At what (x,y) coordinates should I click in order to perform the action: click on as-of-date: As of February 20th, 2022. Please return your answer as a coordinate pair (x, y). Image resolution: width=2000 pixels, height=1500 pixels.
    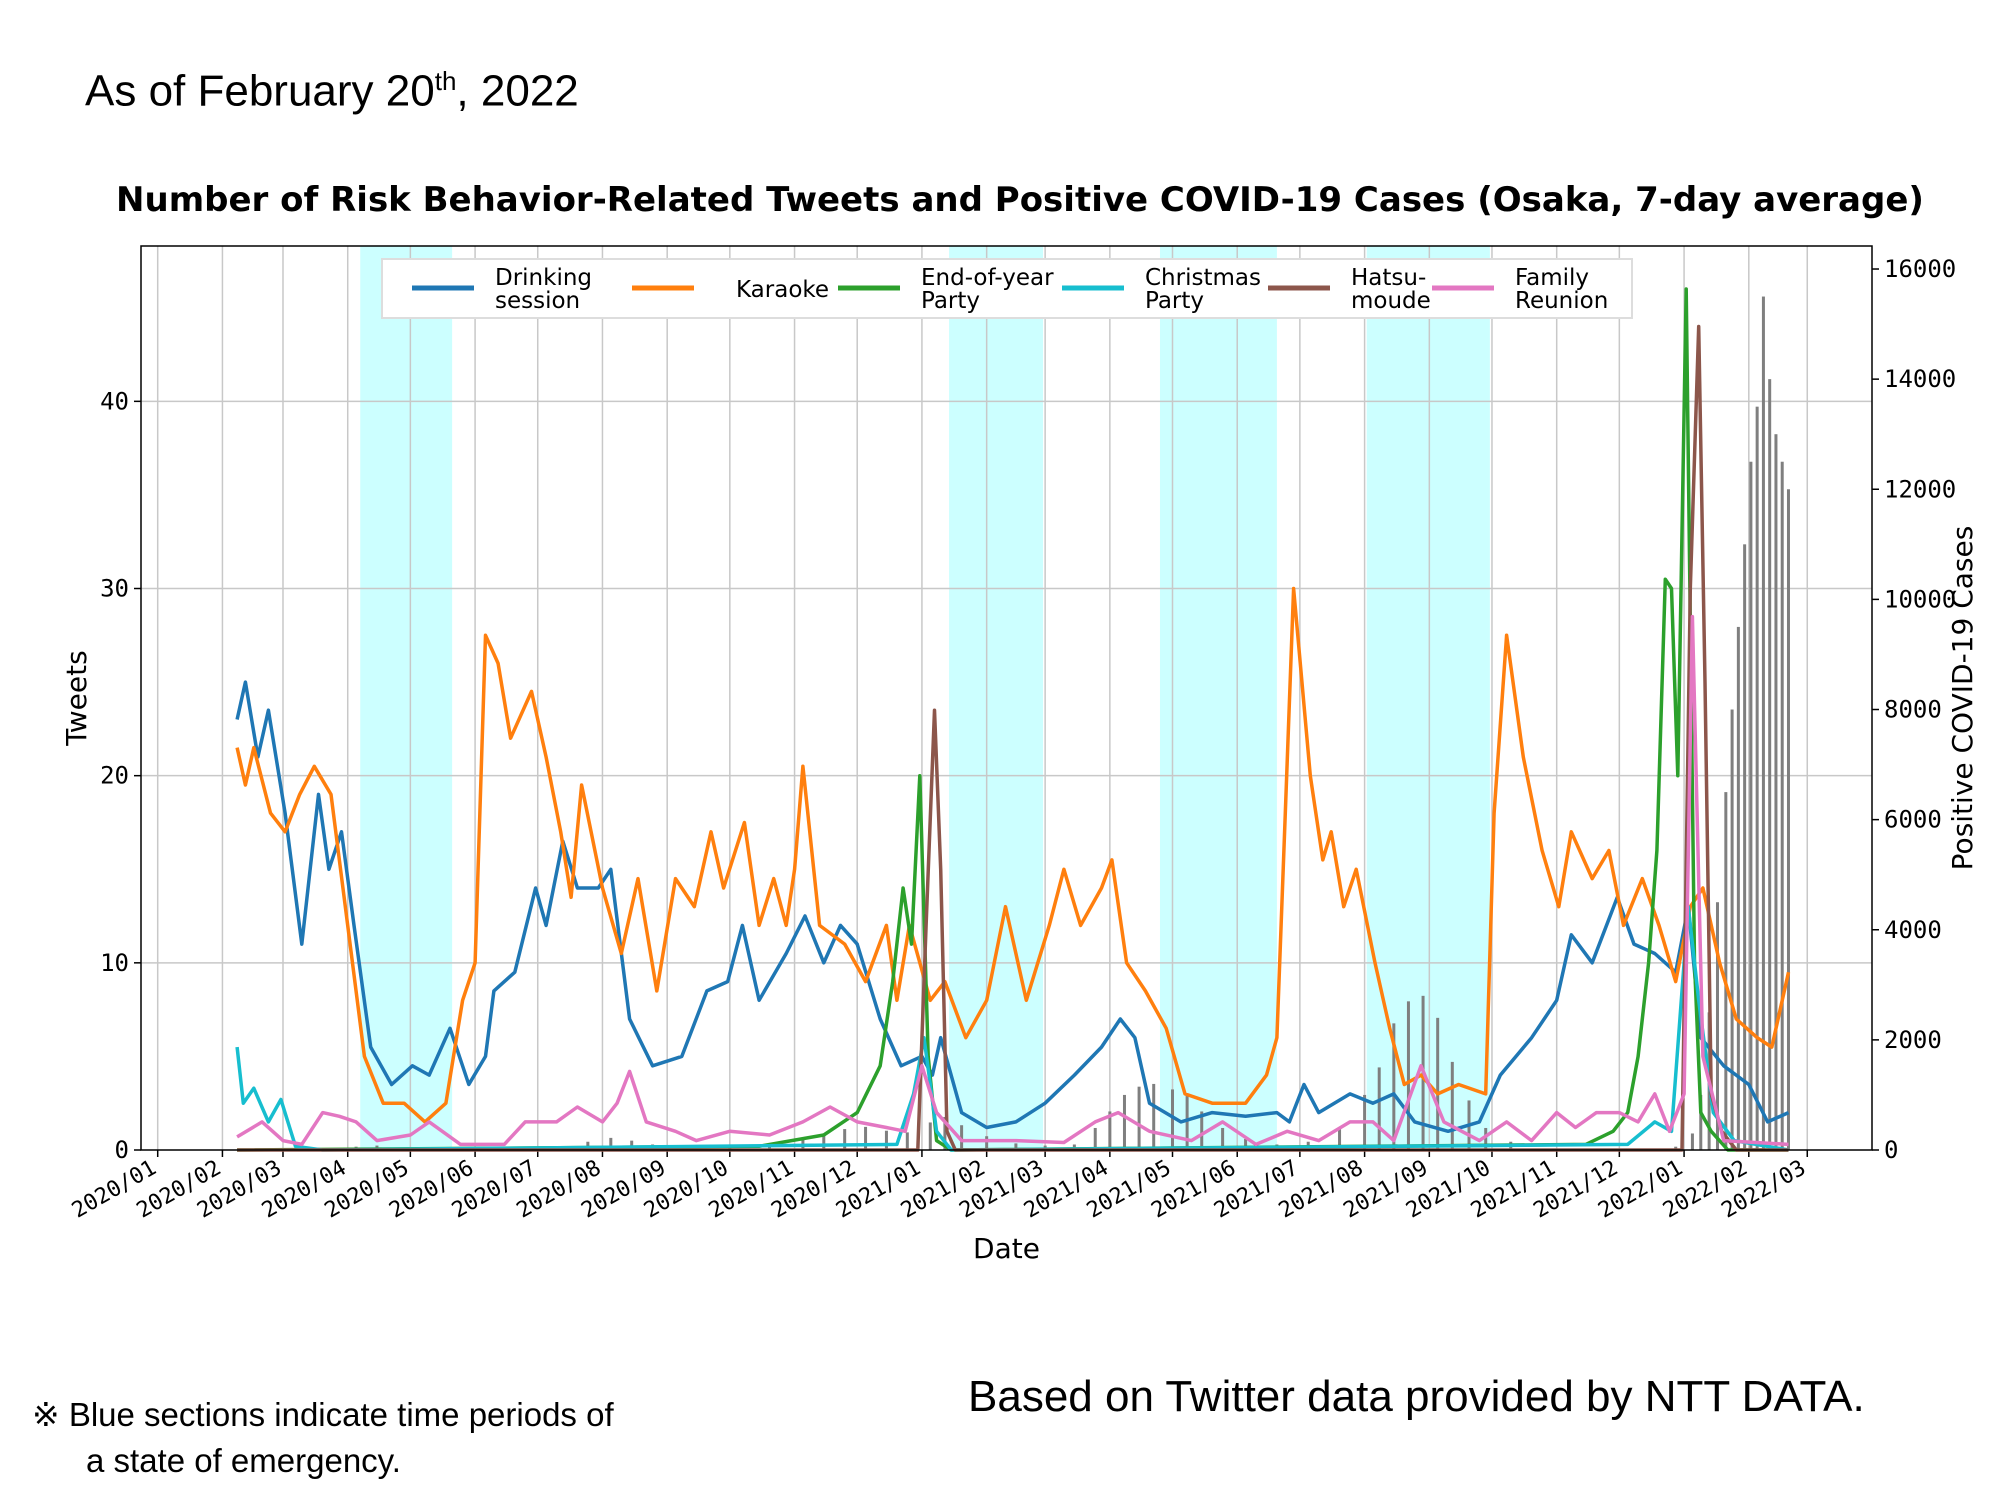
    Looking at the image, I should click on (332, 91).